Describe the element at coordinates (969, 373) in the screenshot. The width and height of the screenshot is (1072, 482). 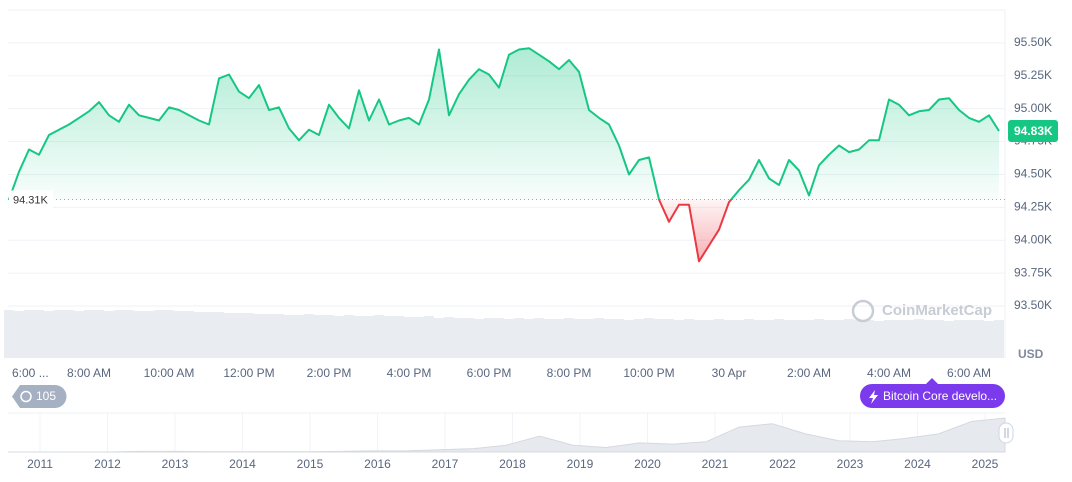
I see `x-tick-label: 6:00 AM` at that location.